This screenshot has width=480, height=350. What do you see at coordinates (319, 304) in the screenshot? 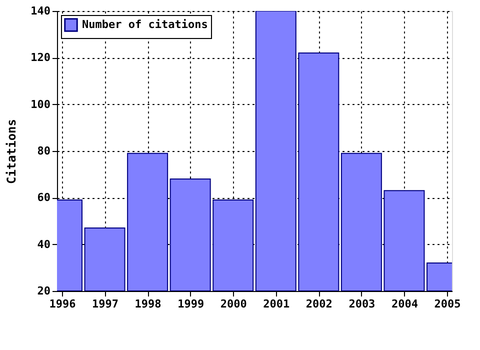
I see `x-tick-label: 2002` at bounding box center [319, 304].